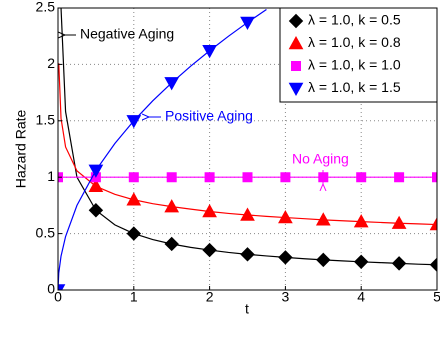 Image resolution: width=440 pixels, height=347 pixels. Describe the element at coordinates (354, 20) in the screenshot. I see `legend-label: λ = 1.0, k = 0.5` at that location.